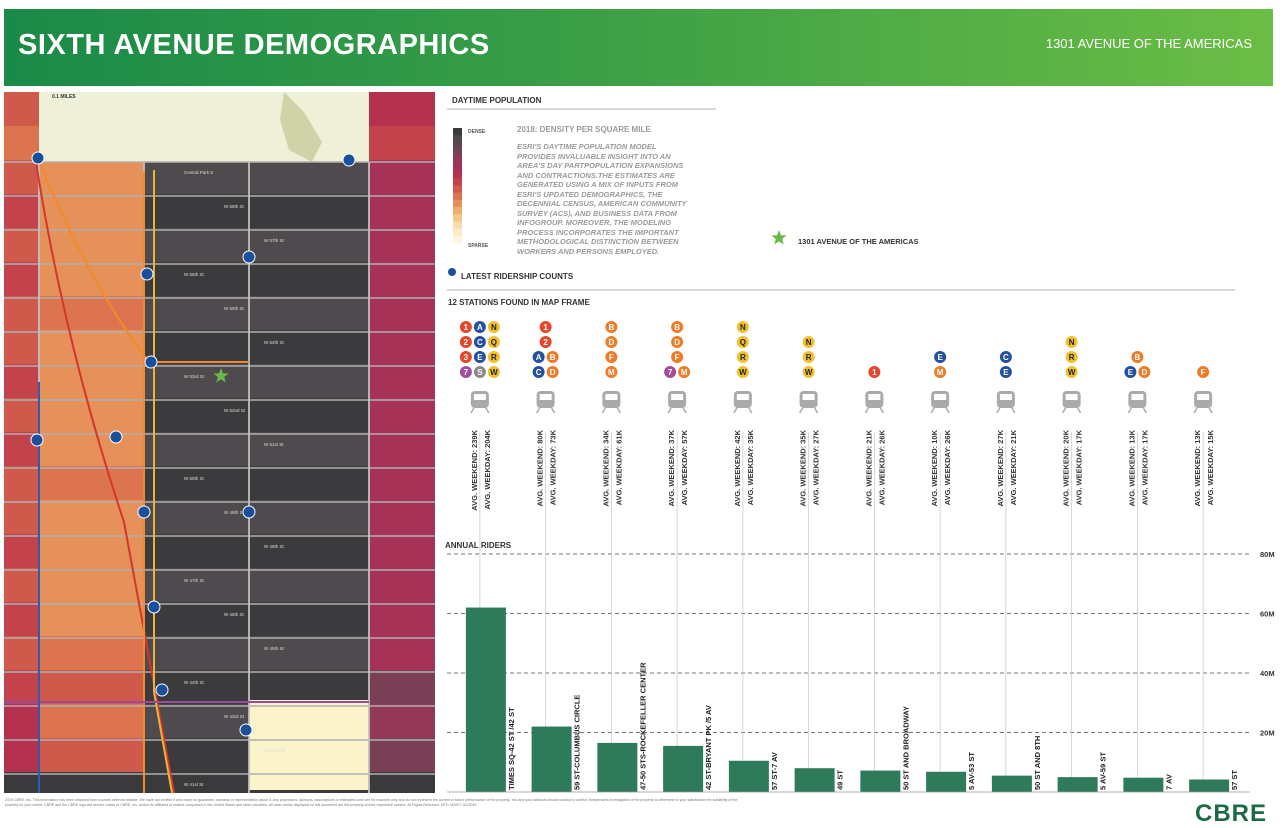  What do you see at coordinates (478, 545) in the screenshot?
I see `chart-title: ANNUAL RIDERS` at bounding box center [478, 545].